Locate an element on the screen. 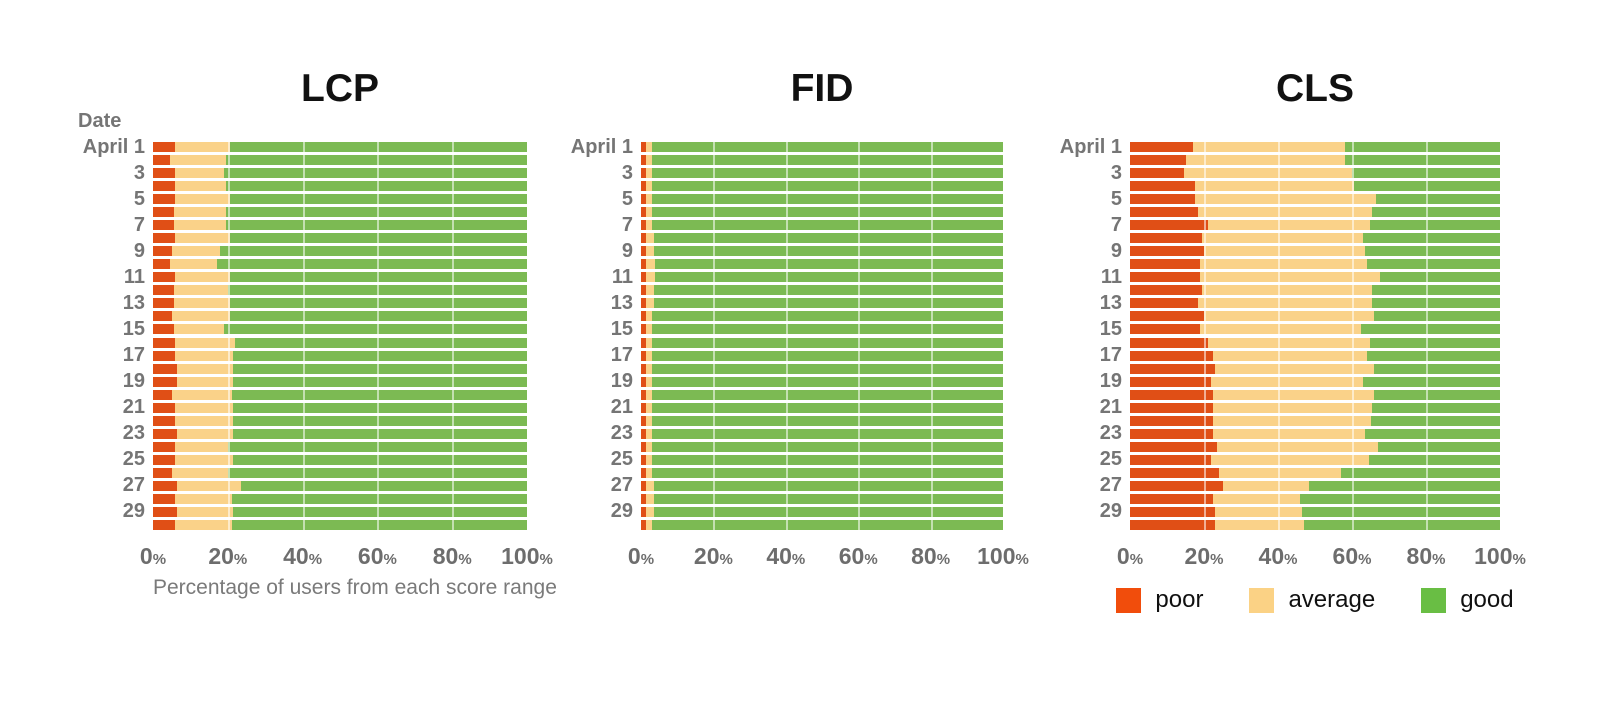 This screenshot has width=1600, height=708. legend-item-average: average is located at coordinates (1312, 600).